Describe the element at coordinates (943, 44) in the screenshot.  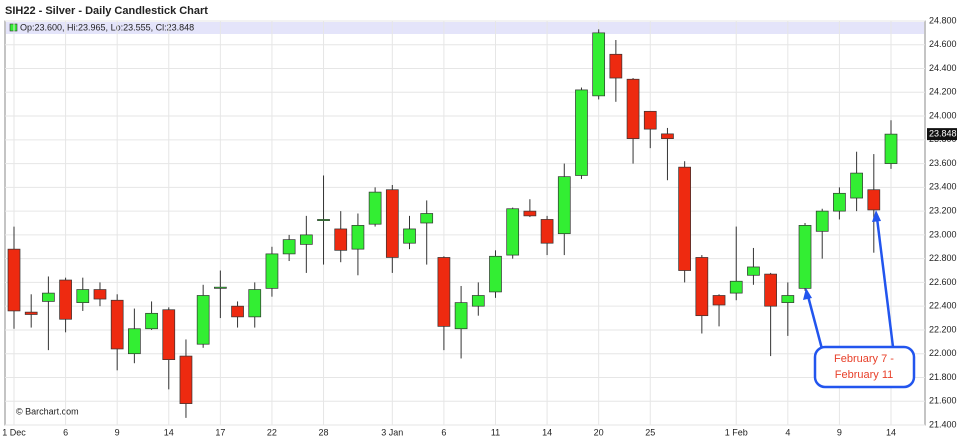
I see `y-tick-label: 24.600` at that location.